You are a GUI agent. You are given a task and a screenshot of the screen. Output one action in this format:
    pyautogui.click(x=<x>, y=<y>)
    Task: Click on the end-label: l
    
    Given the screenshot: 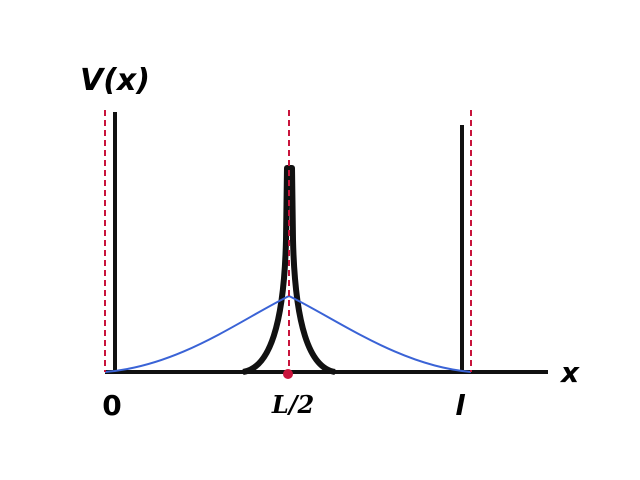 What is the action you would take?
    pyautogui.click(x=460, y=405)
    